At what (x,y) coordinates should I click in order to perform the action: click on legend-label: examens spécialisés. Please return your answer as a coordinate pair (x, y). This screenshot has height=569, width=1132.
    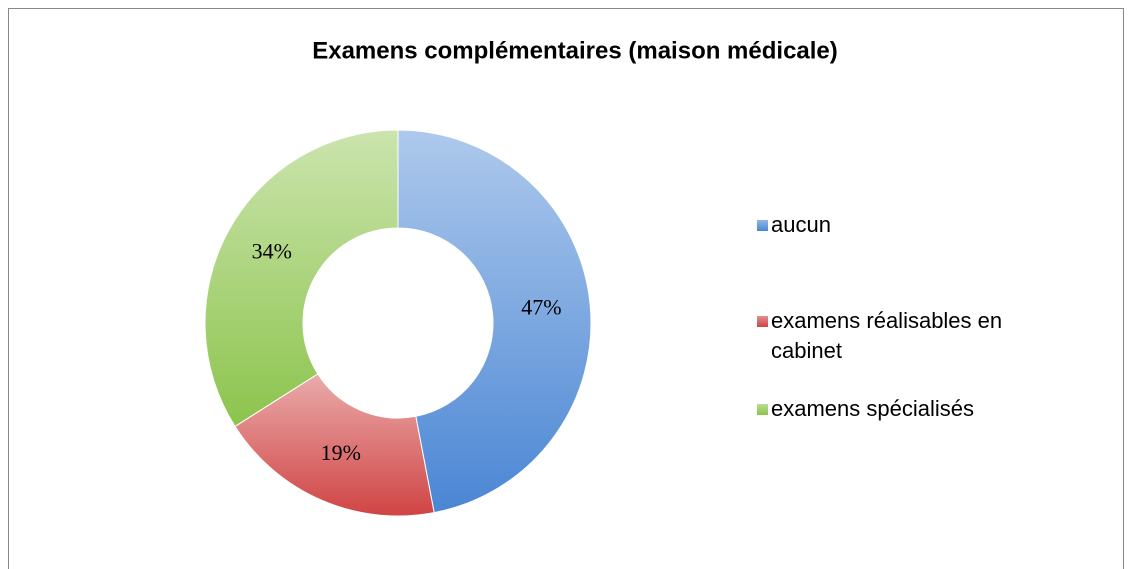
    Looking at the image, I should click on (872, 408).